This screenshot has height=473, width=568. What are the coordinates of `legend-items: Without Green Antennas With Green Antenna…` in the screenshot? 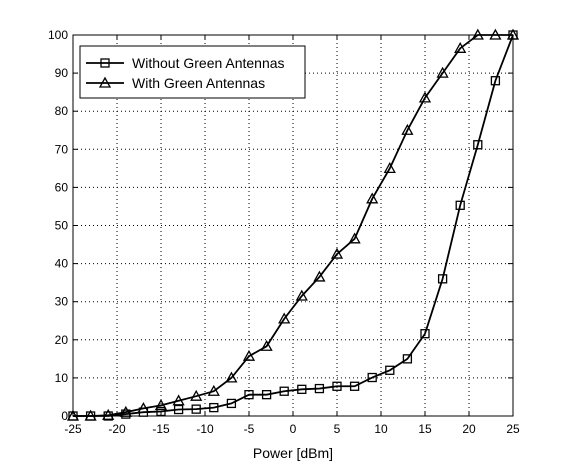 It's located at (185, 73).